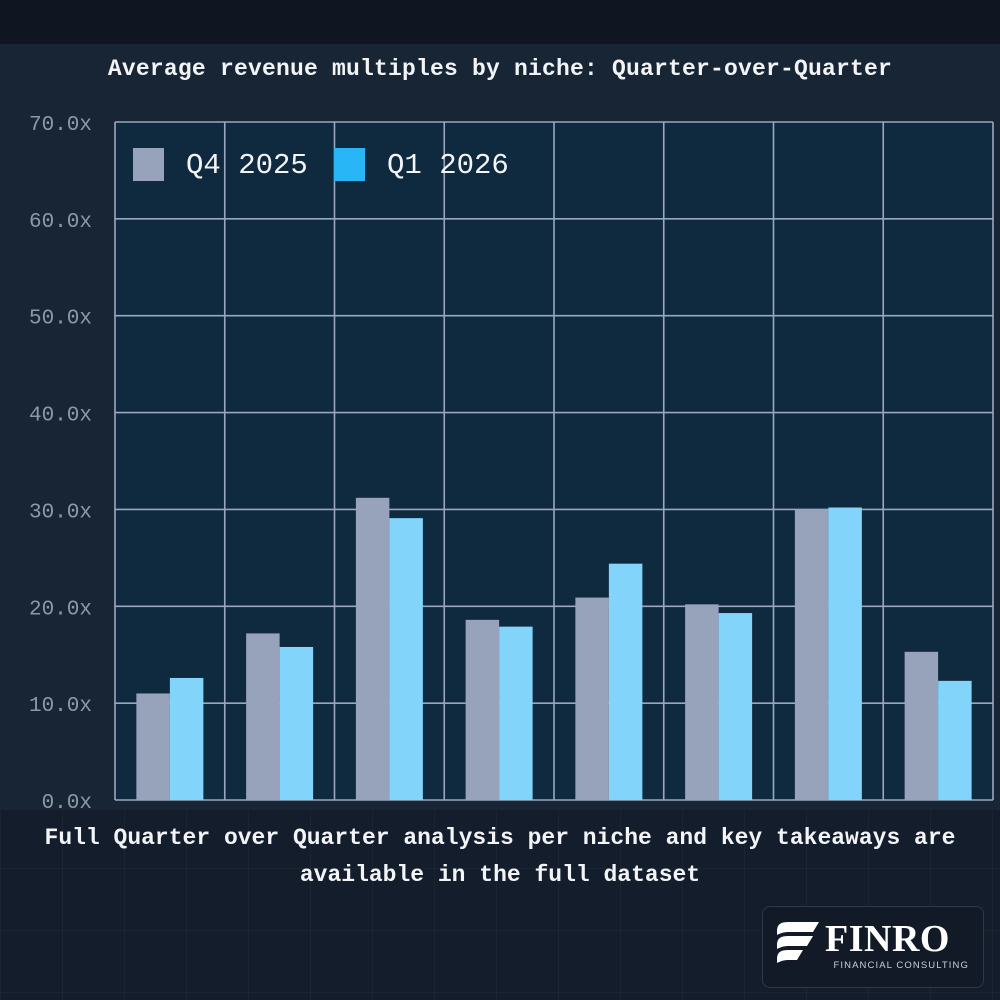 This screenshot has height=1000, width=1000. Describe the element at coordinates (60, 512) in the screenshot. I see `y-tick-label: 30.0x` at that location.